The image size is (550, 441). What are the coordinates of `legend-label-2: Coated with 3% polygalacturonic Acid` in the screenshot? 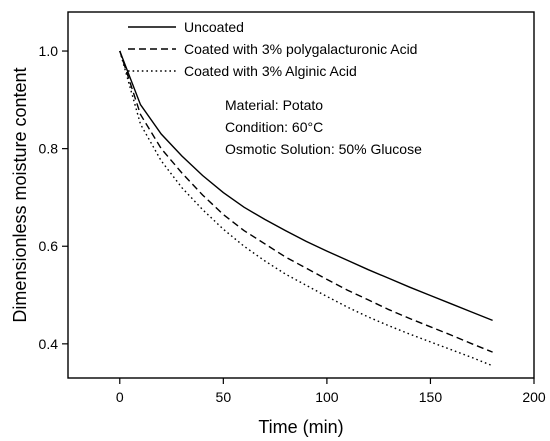 It's located at (300, 49).